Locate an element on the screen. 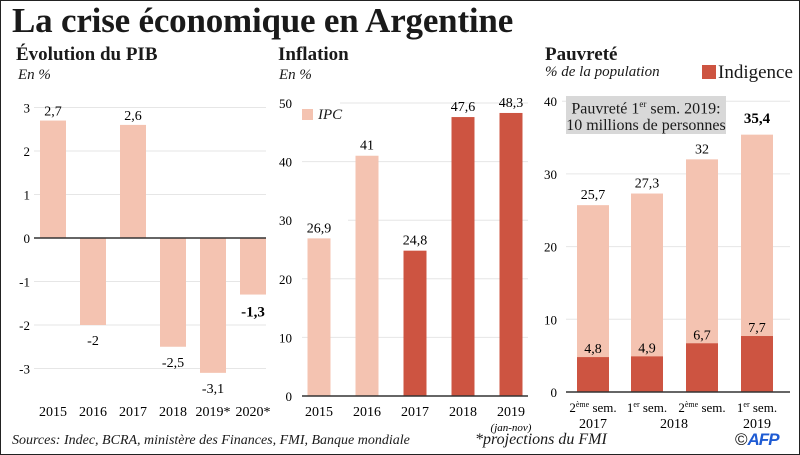 The image size is (800, 455). pib-ytick-label: 0 is located at coordinates (27, 238).